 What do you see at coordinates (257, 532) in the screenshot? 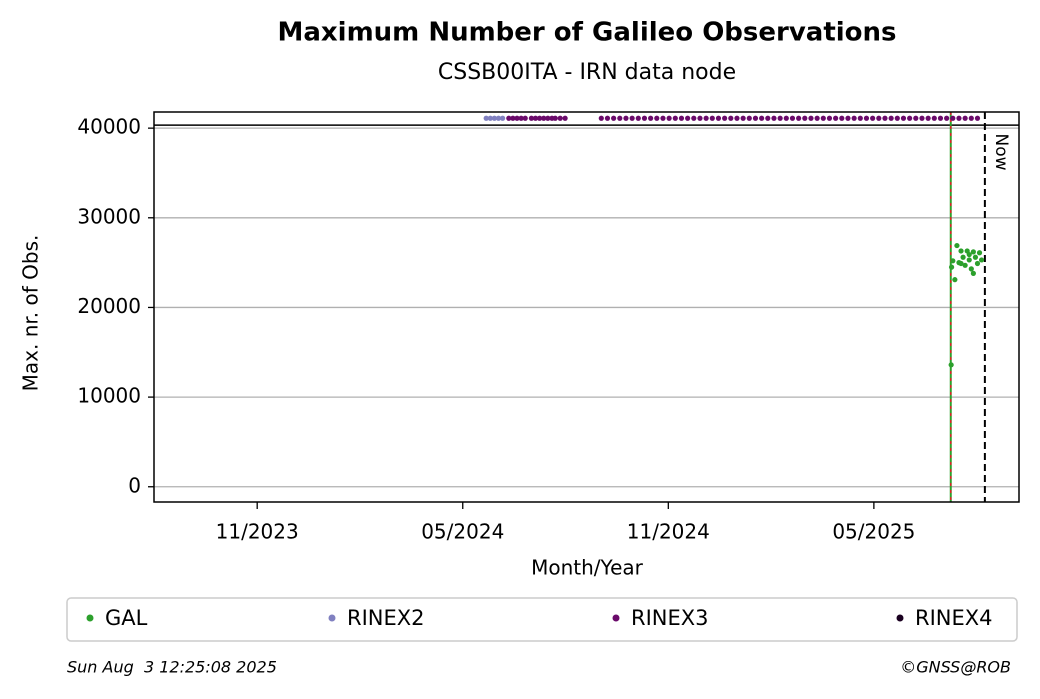
I see `x-tick-label: 11/2023` at bounding box center [257, 532].